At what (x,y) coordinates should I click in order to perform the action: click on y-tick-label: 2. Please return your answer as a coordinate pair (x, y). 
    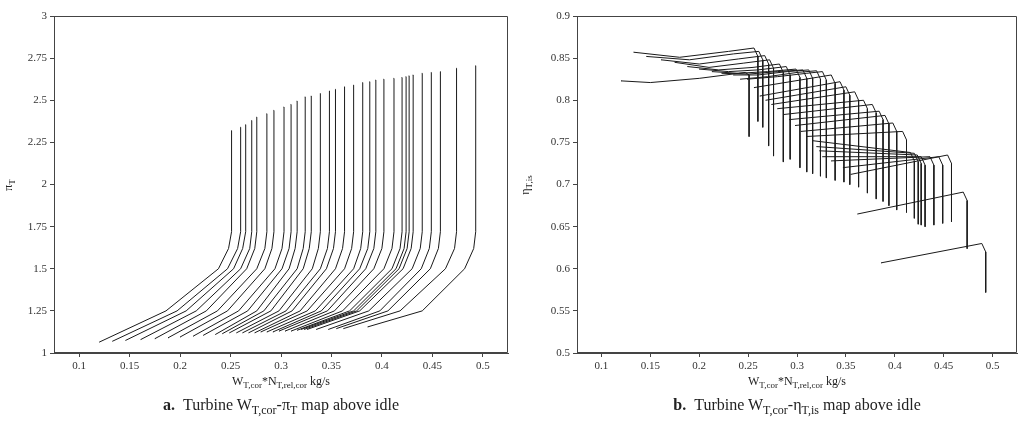
    Looking at the image, I should click on (44, 183).